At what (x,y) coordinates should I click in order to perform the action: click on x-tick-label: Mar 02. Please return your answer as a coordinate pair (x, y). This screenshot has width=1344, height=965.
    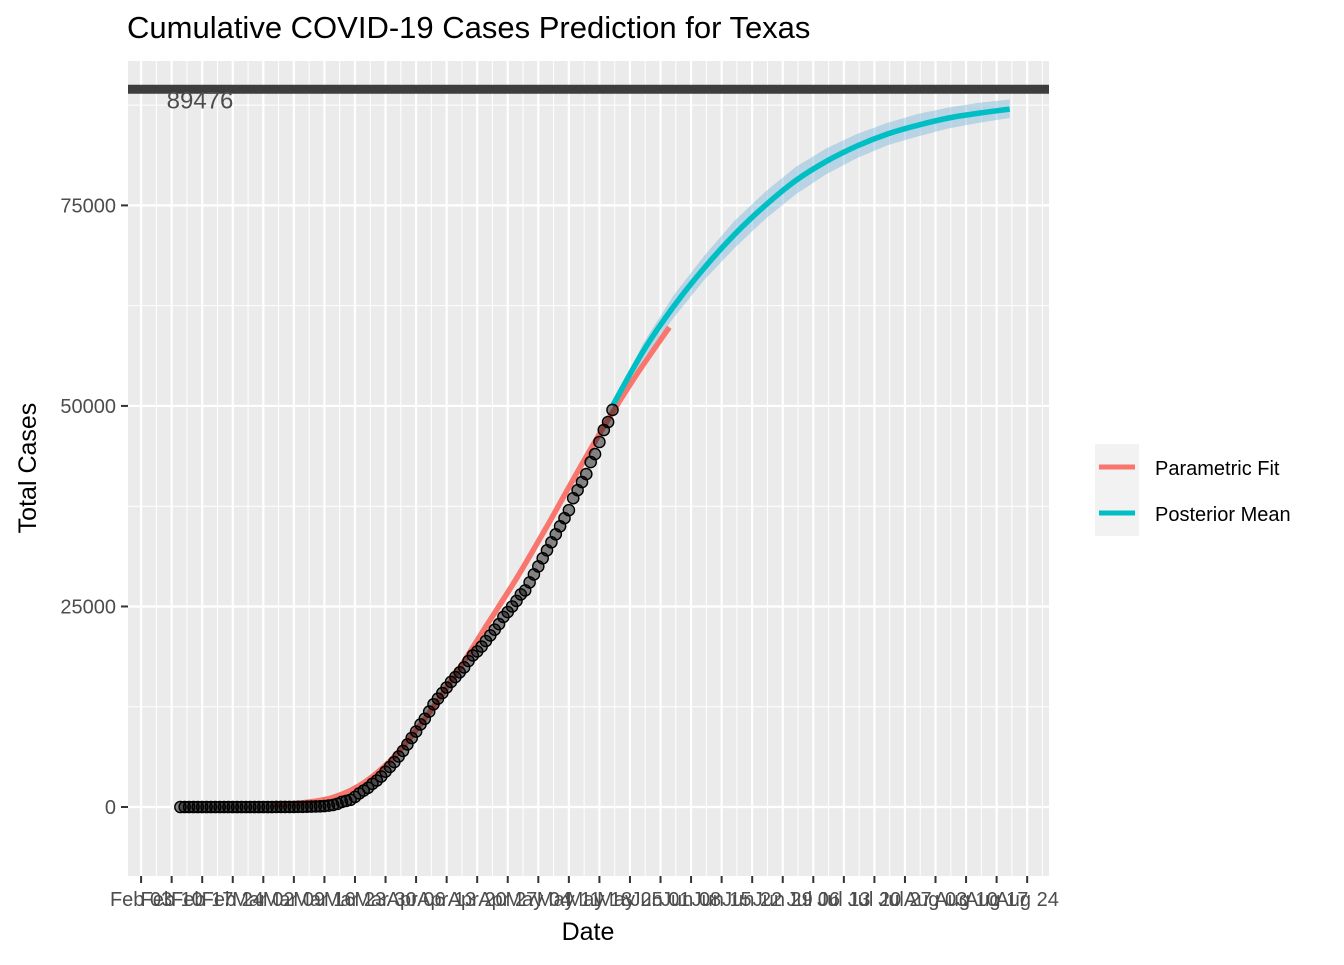
    Looking at the image, I should click on (263, 900).